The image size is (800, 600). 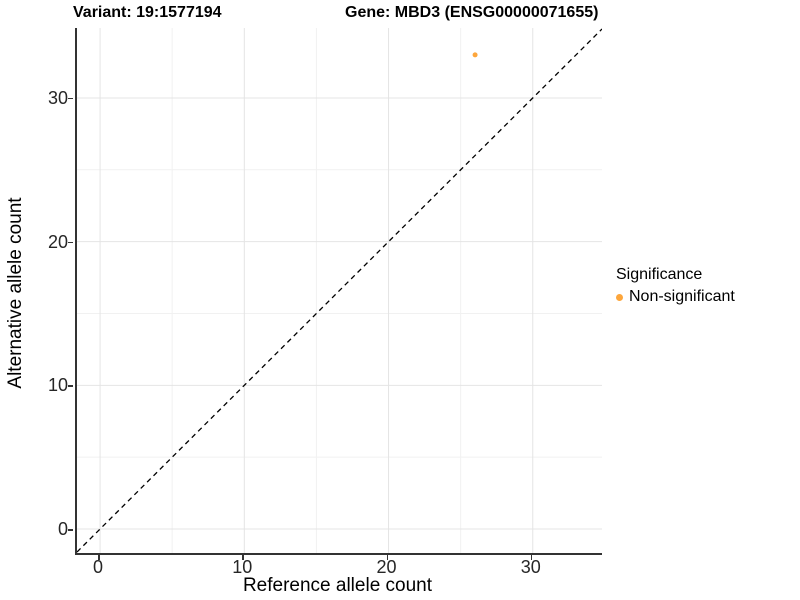 What do you see at coordinates (15, 293) in the screenshot?
I see `y-axis-title: Alternative allele count` at bounding box center [15, 293].